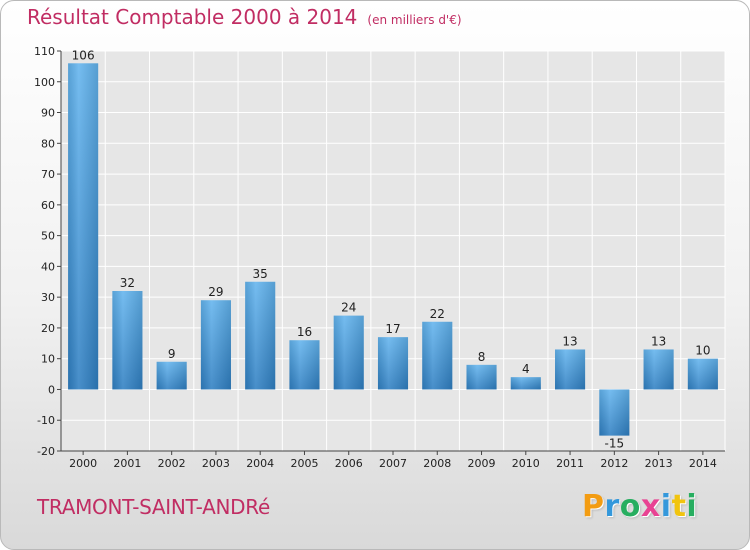 This screenshot has height=550, width=750. Describe the element at coordinates (349, 463) in the screenshot. I see `x-tick-label: 2006` at that location.